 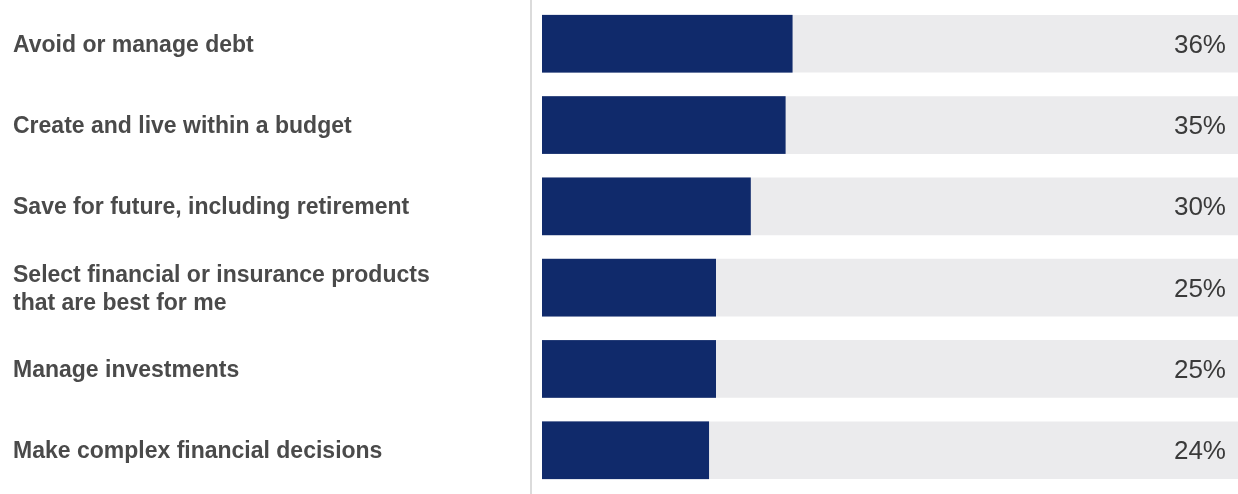 What do you see at coordinates (211, 206) in the screenshot?
I see `y-tick-label: Save for future, including retirement` at bounding box center [211, 206].